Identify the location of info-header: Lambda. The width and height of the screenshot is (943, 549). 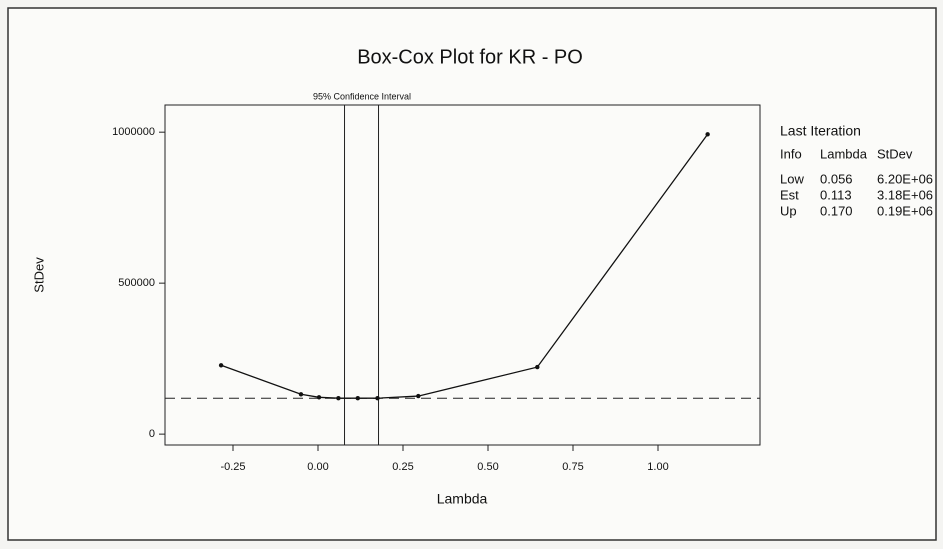
(844, 153).